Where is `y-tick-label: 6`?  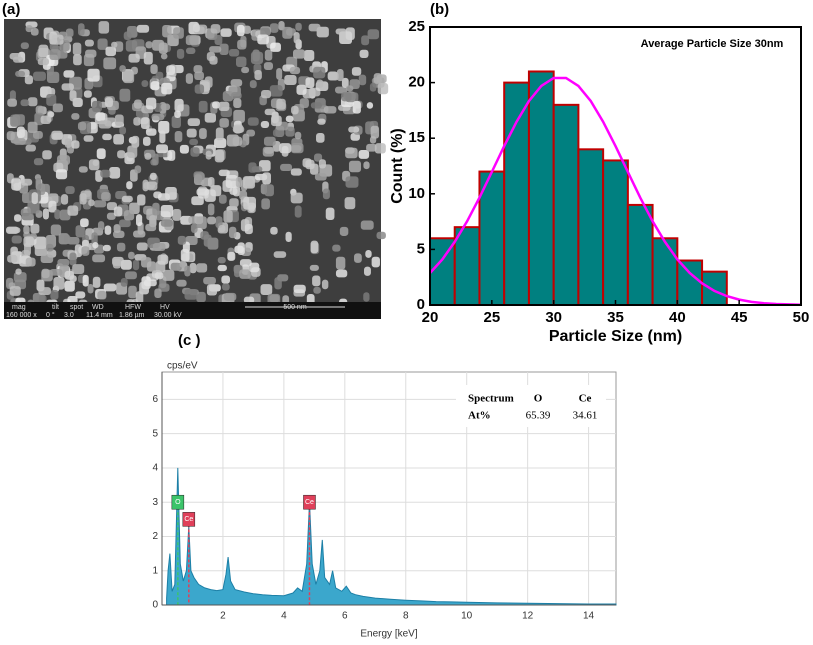 y-tick-label: 6 is located at coordinates (155, 399).